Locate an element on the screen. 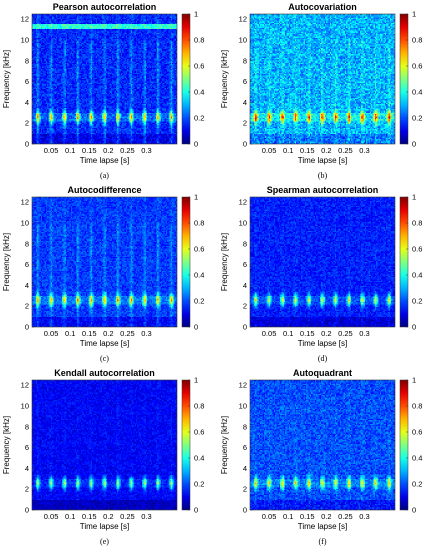 This screenshot has width=436, height=550. chart-title: Autocovariation is located at coordinates (322, 7).